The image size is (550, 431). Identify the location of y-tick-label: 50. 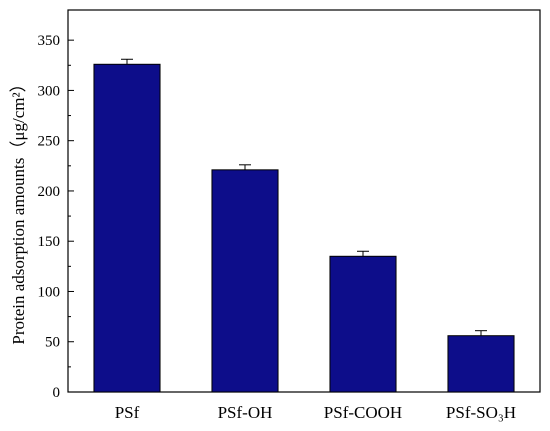
(52, 343).